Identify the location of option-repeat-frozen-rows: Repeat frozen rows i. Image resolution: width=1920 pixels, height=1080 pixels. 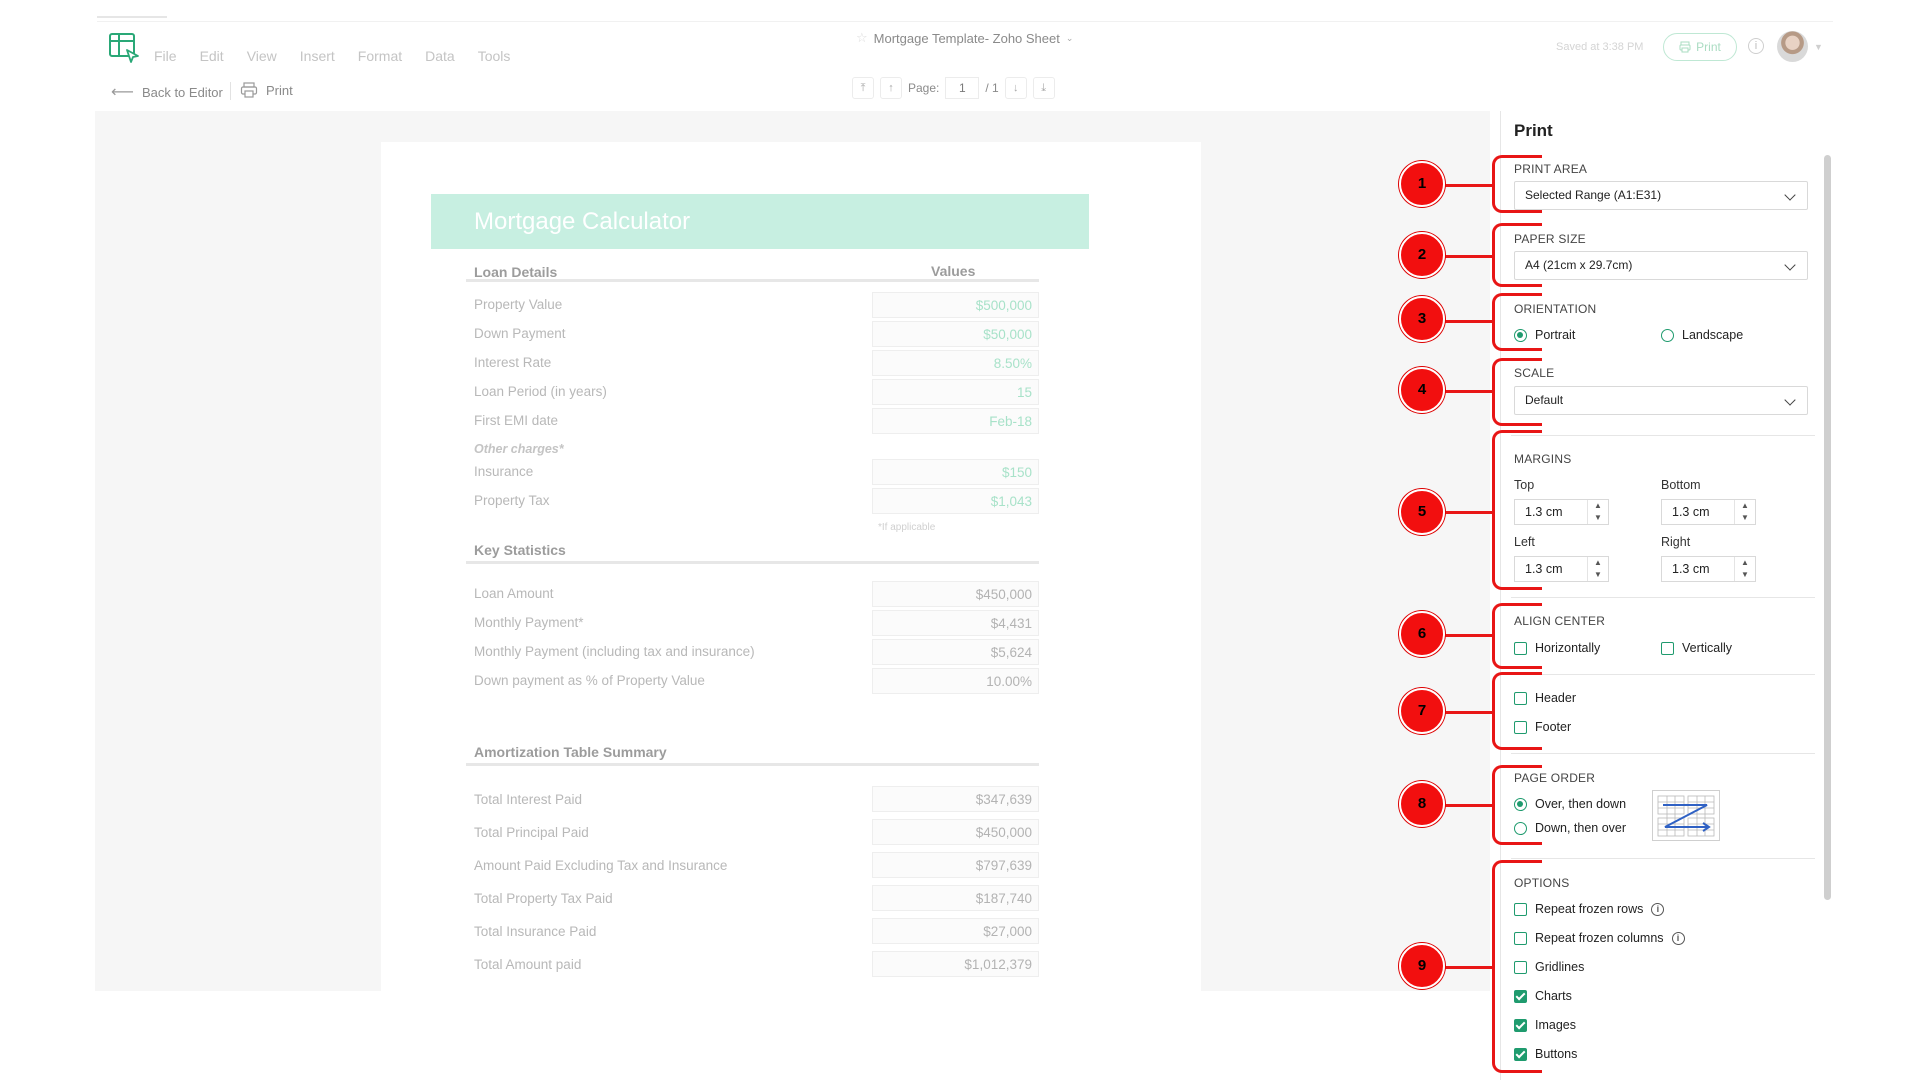
(1589, 909).